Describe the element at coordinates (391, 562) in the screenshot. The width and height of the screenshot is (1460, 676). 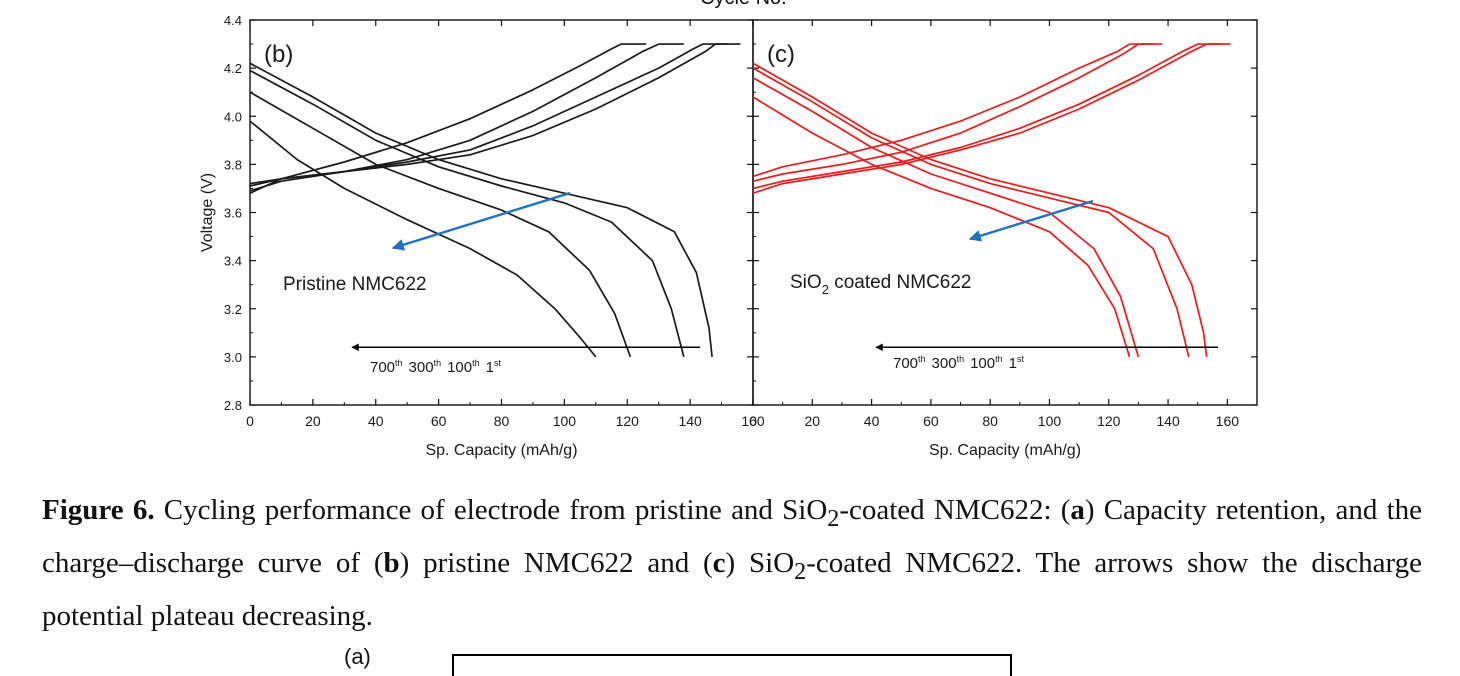
I see `caption-panel-b: b` at that location.